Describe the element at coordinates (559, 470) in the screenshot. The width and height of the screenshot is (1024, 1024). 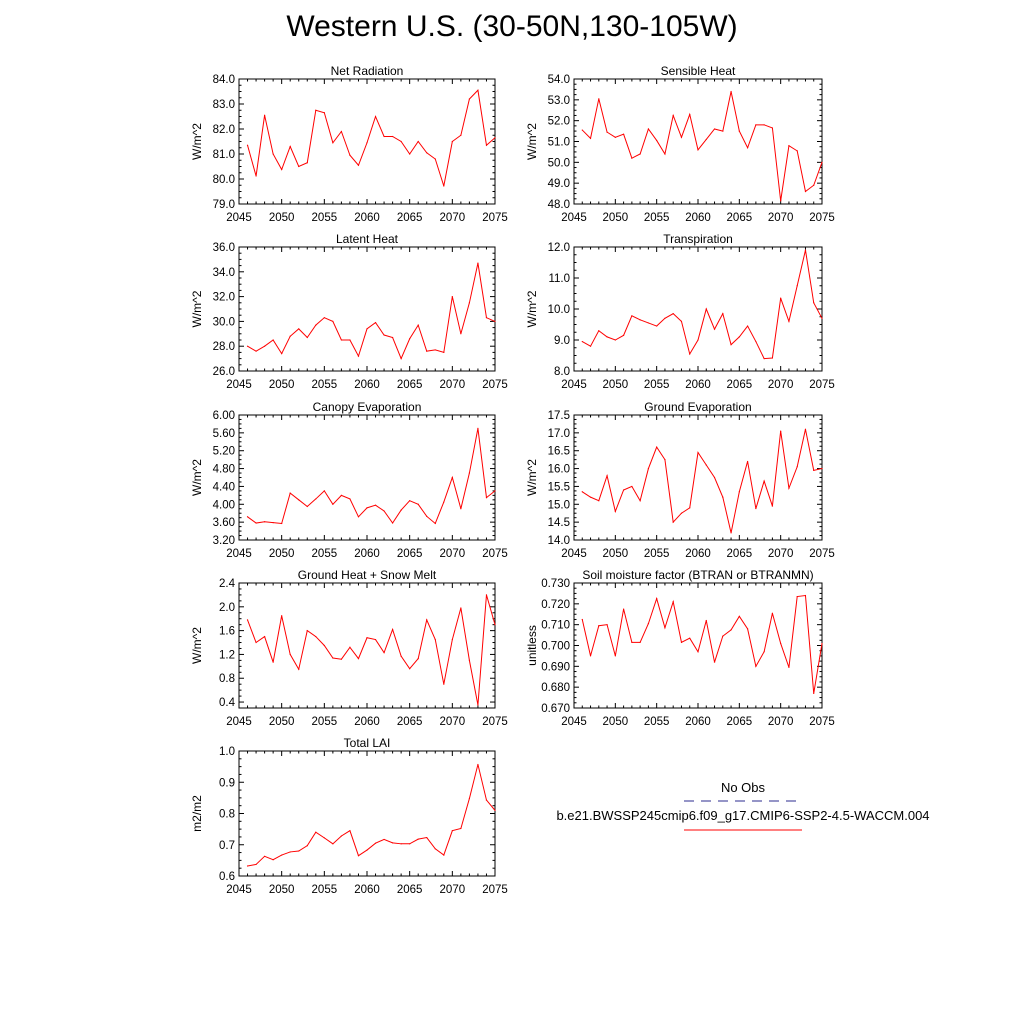
I see `y-tick-label: 16.0` at that location.